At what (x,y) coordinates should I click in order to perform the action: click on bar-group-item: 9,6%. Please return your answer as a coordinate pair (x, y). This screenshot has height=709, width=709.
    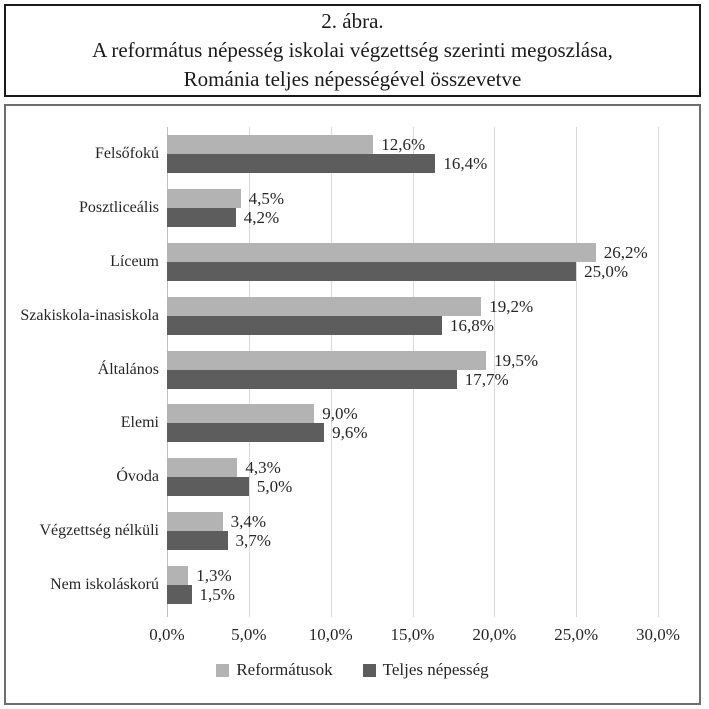
    Looking at the image, I should click on (267, 433).